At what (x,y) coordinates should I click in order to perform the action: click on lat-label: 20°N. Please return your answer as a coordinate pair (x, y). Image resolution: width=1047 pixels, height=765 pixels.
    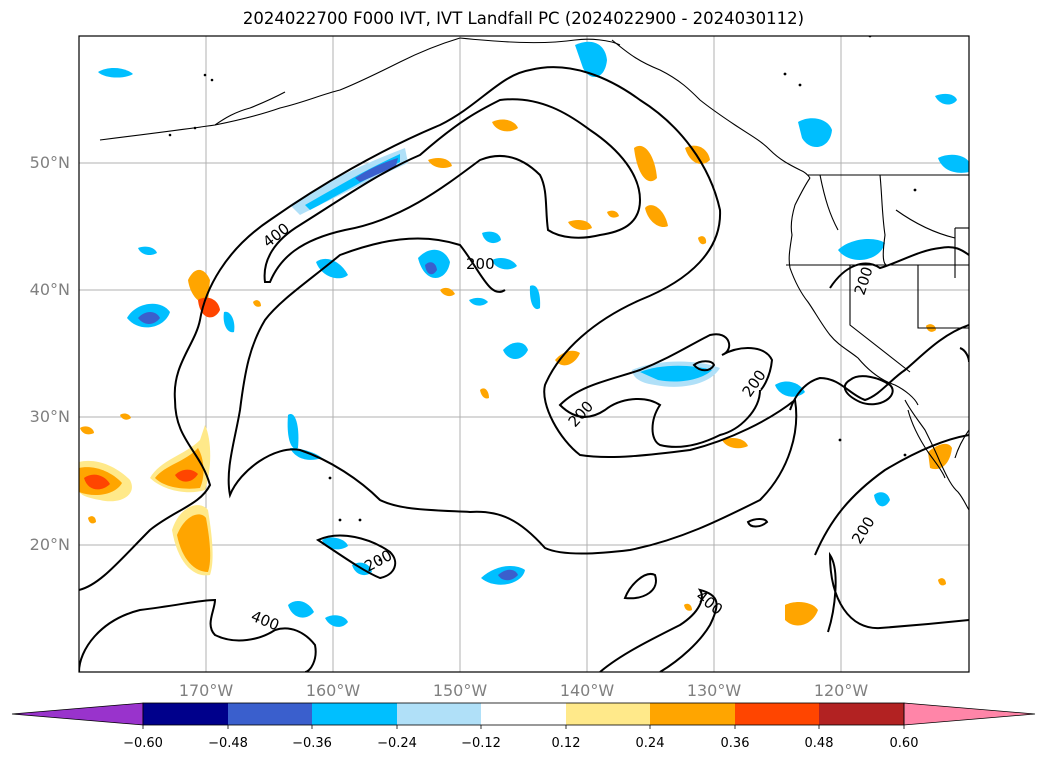
    Looking at the image, I should click on (49, 544).